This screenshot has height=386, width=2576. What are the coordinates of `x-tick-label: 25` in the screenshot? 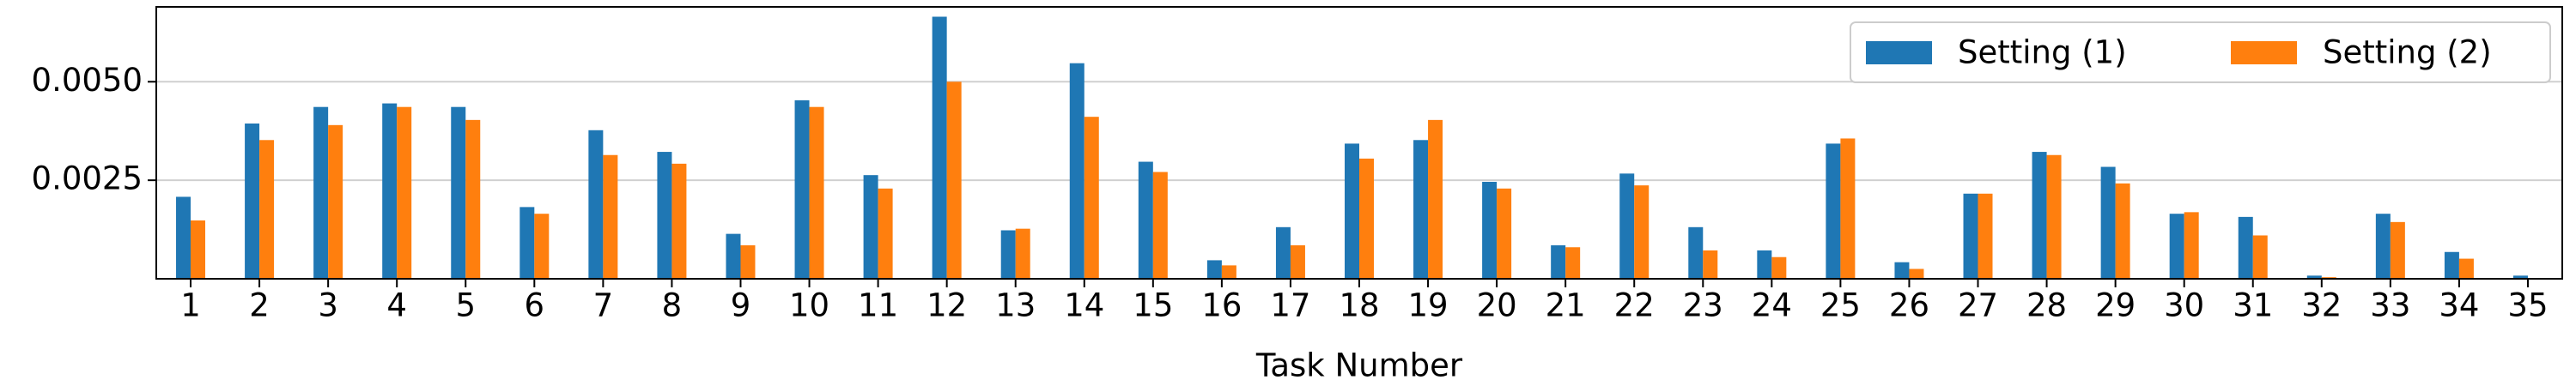 It's located at (1841, 305).